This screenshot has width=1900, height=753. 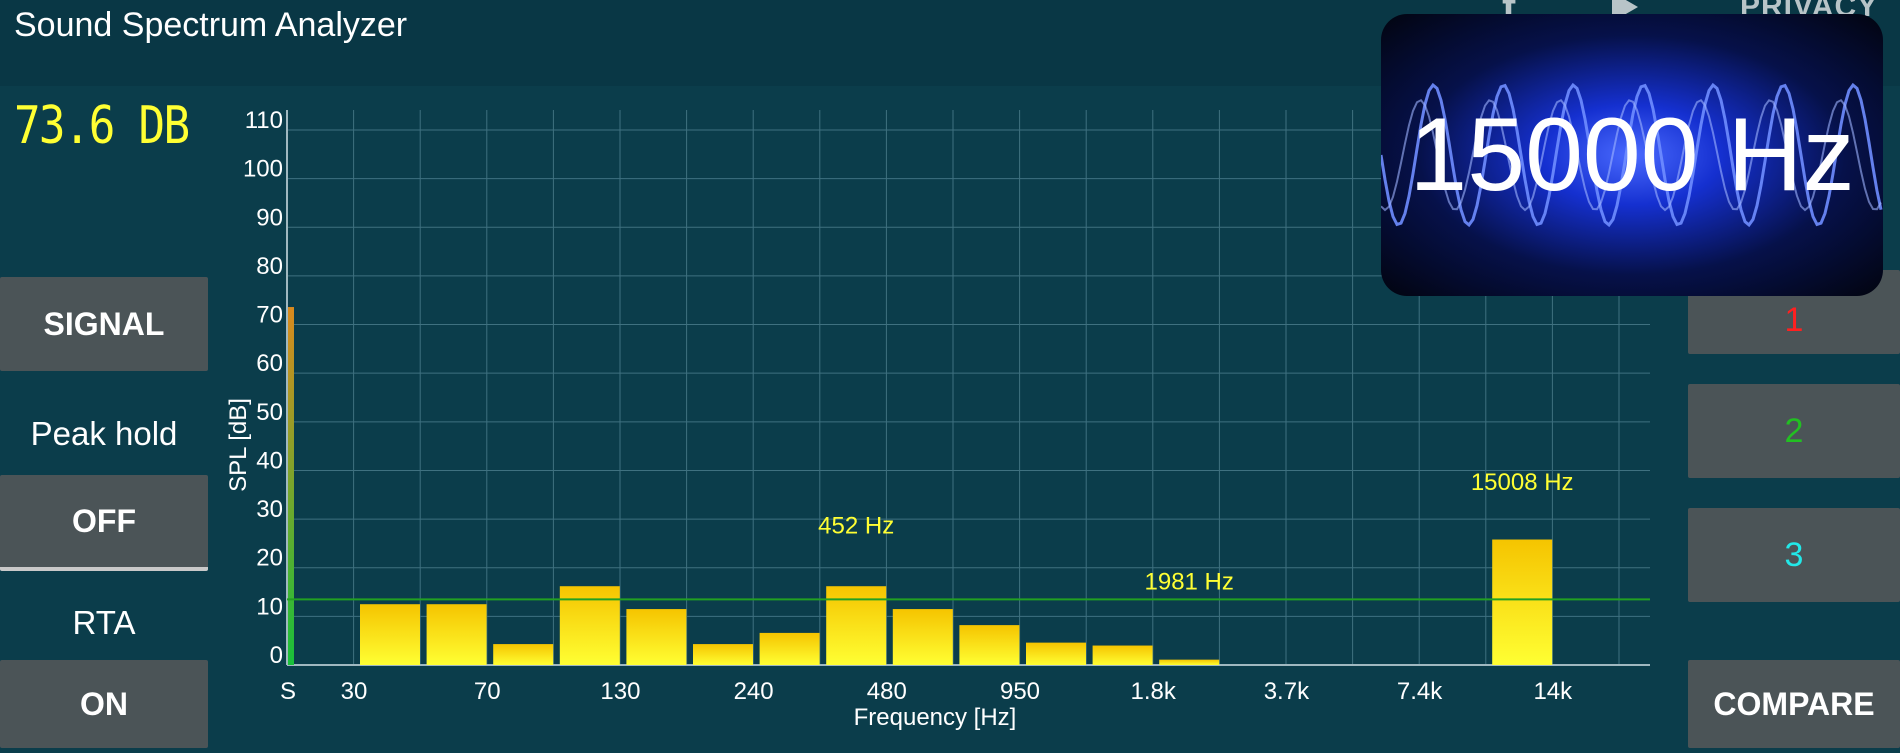 What do you see at coordinates (269, 363) in the screenshot?
I see `y-tick-label: 60` at bounding box center [269, 363].